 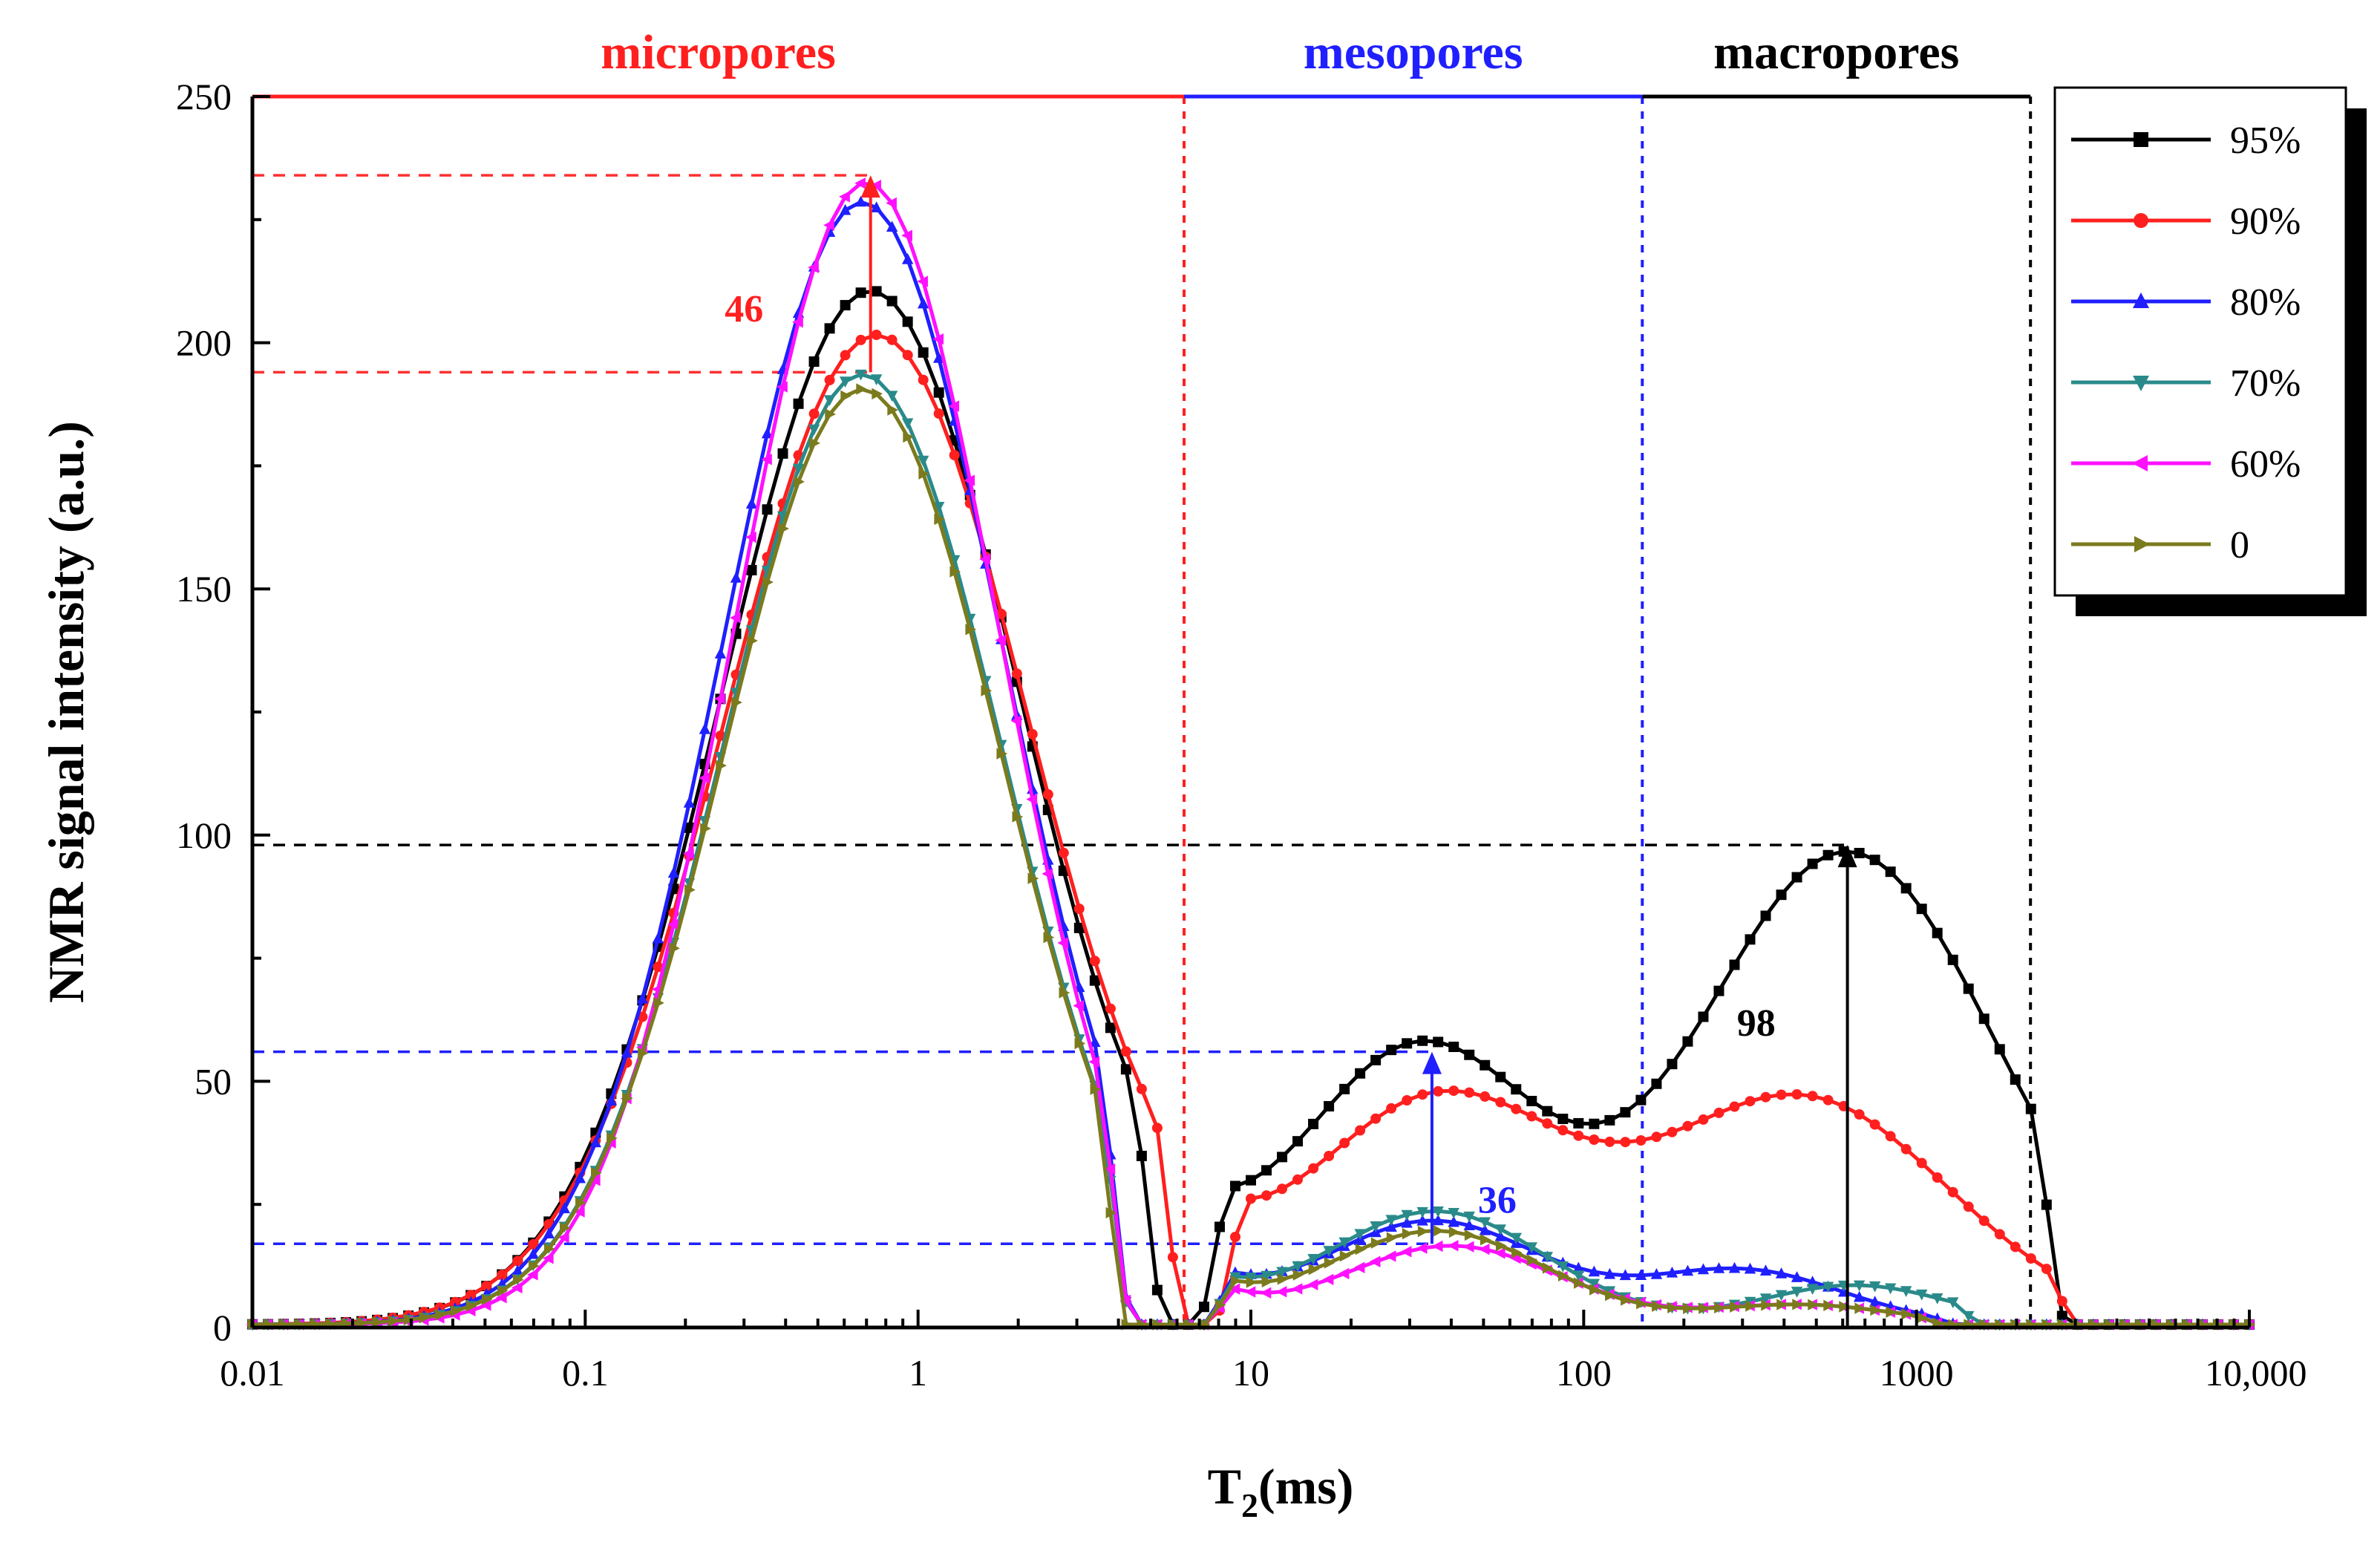 What do you see at coordinates (1497, 1201) in the screenshot?
I see `annotation-label-1: 36` at bounding box center [1497, 1201].